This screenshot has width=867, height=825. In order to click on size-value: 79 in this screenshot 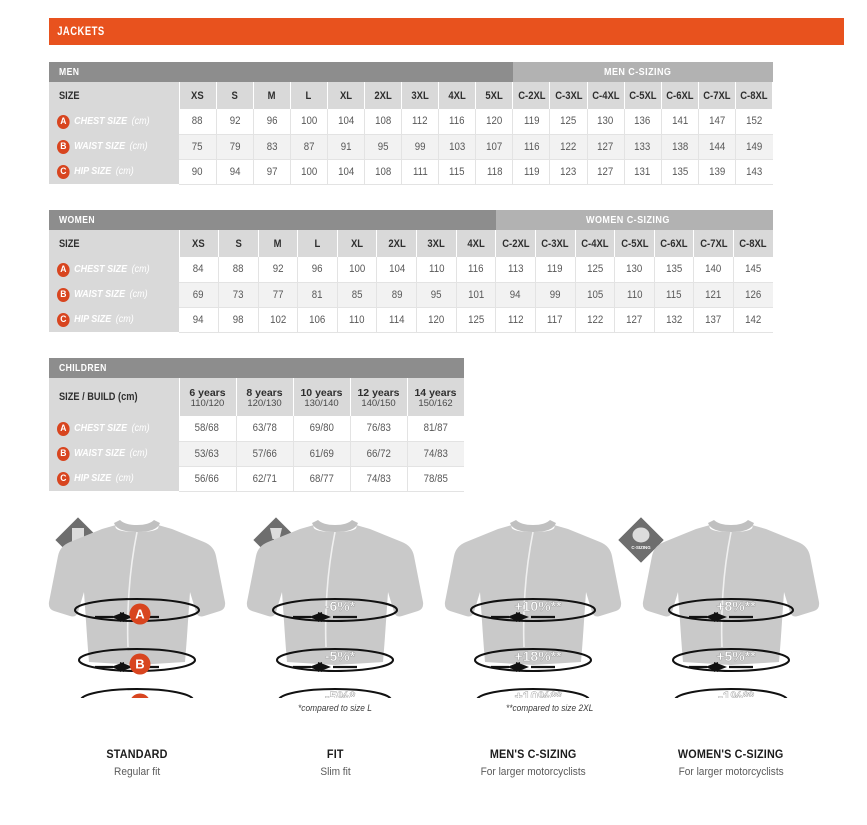, I will do `click(235, 146)`.